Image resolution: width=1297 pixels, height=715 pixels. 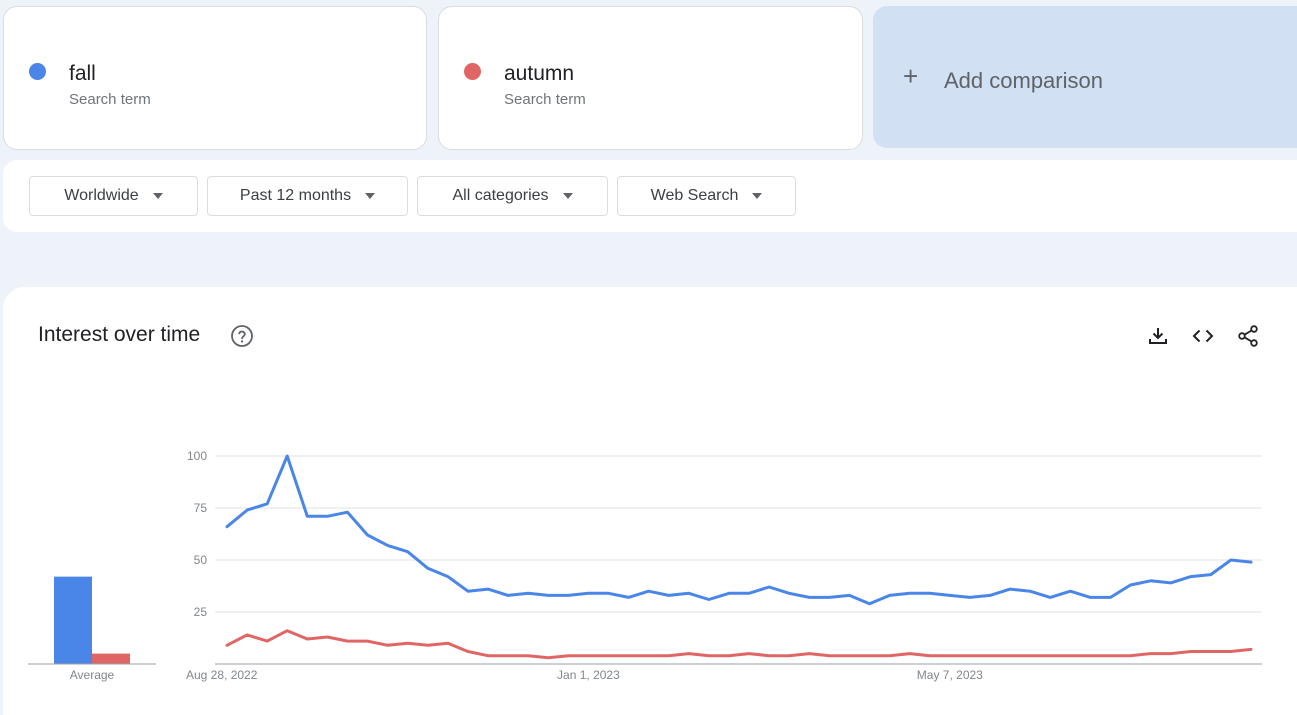 I want to click on x-tick-label: Jan 1, 2023, so click(x=588, y=675).